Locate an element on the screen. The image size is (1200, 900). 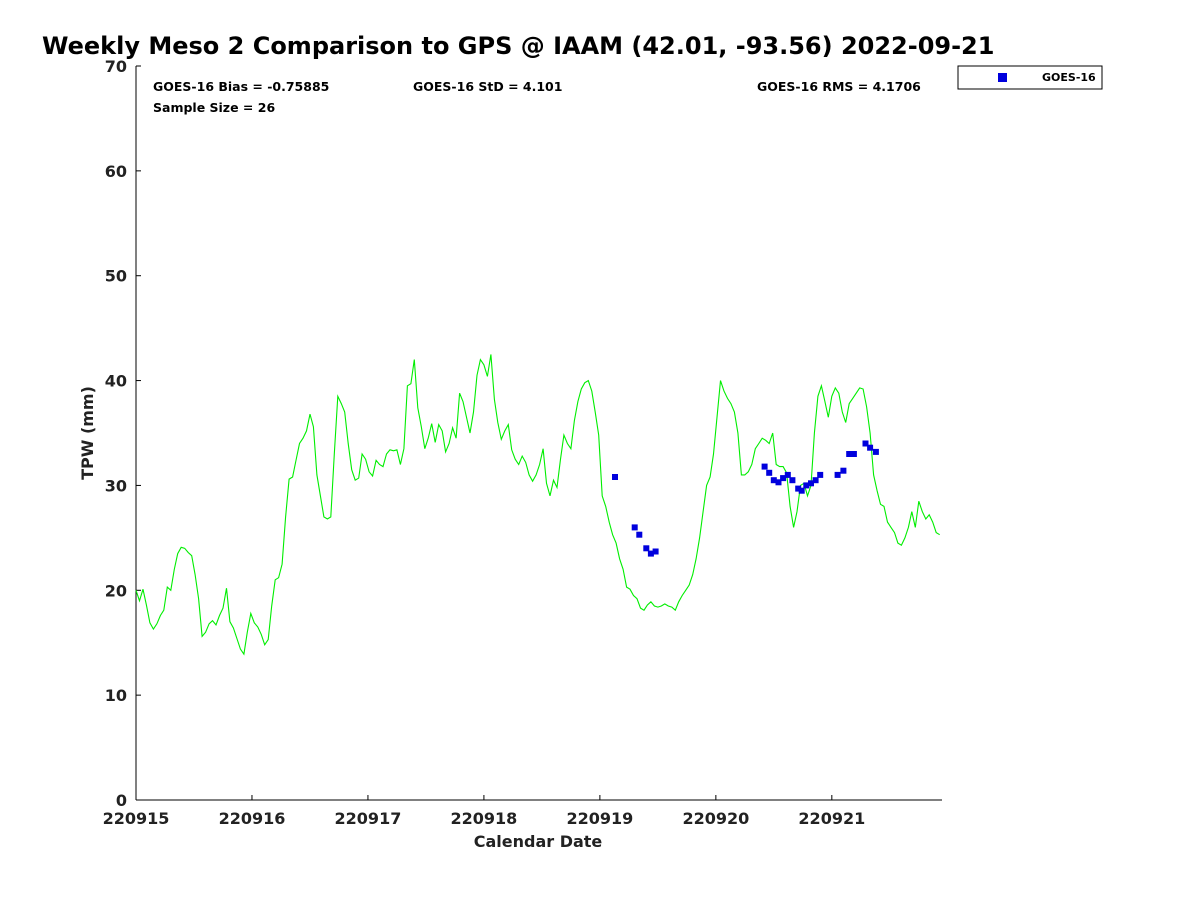
y-tick-label: 50 is located at coordinates (116, 276).